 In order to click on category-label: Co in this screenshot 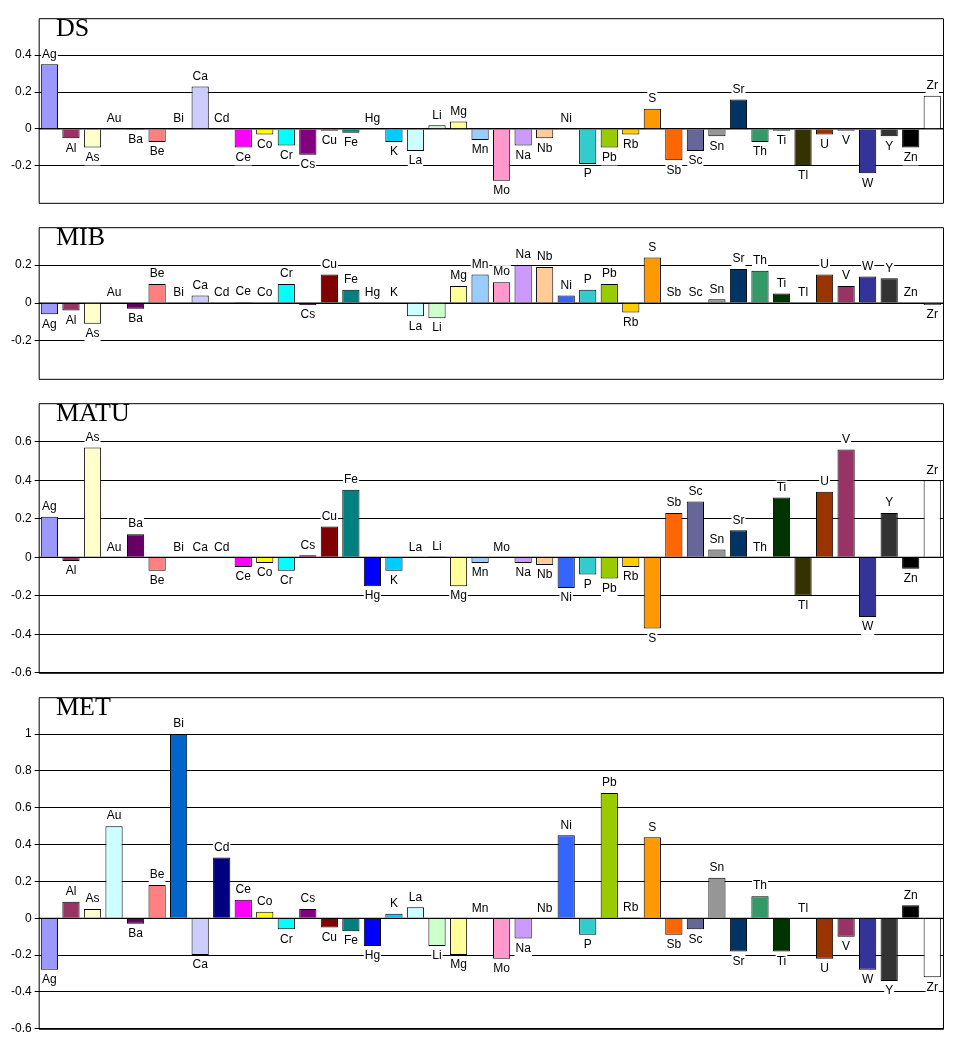, I will do `click(265, 901)`.